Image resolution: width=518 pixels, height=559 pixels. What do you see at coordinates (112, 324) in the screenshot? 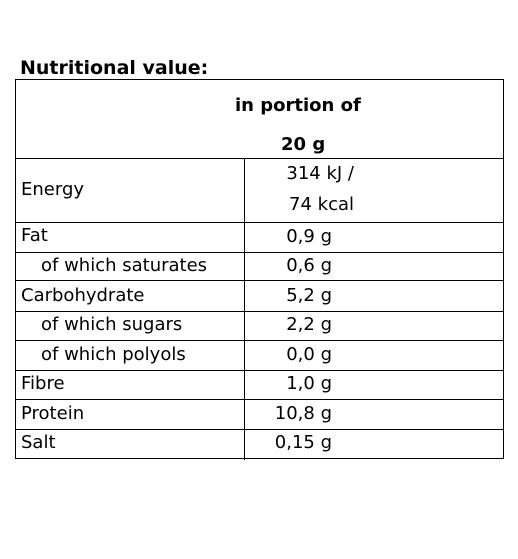
I see `row-label-sugars: of which sugars` at bounding box center [112, 324].